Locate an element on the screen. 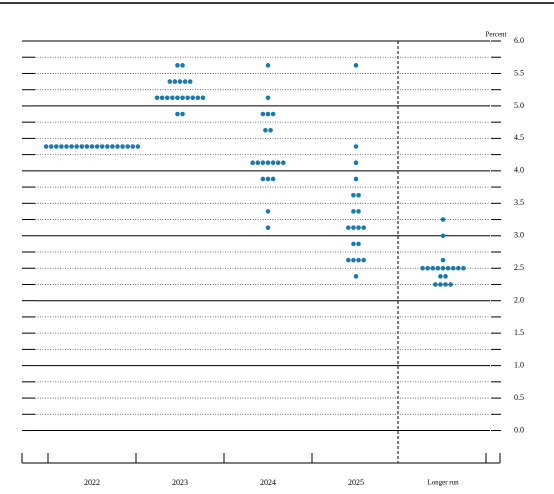 The image size is (554, 494). y-tick-label: 1.5 is located at coordinates (519, 332).